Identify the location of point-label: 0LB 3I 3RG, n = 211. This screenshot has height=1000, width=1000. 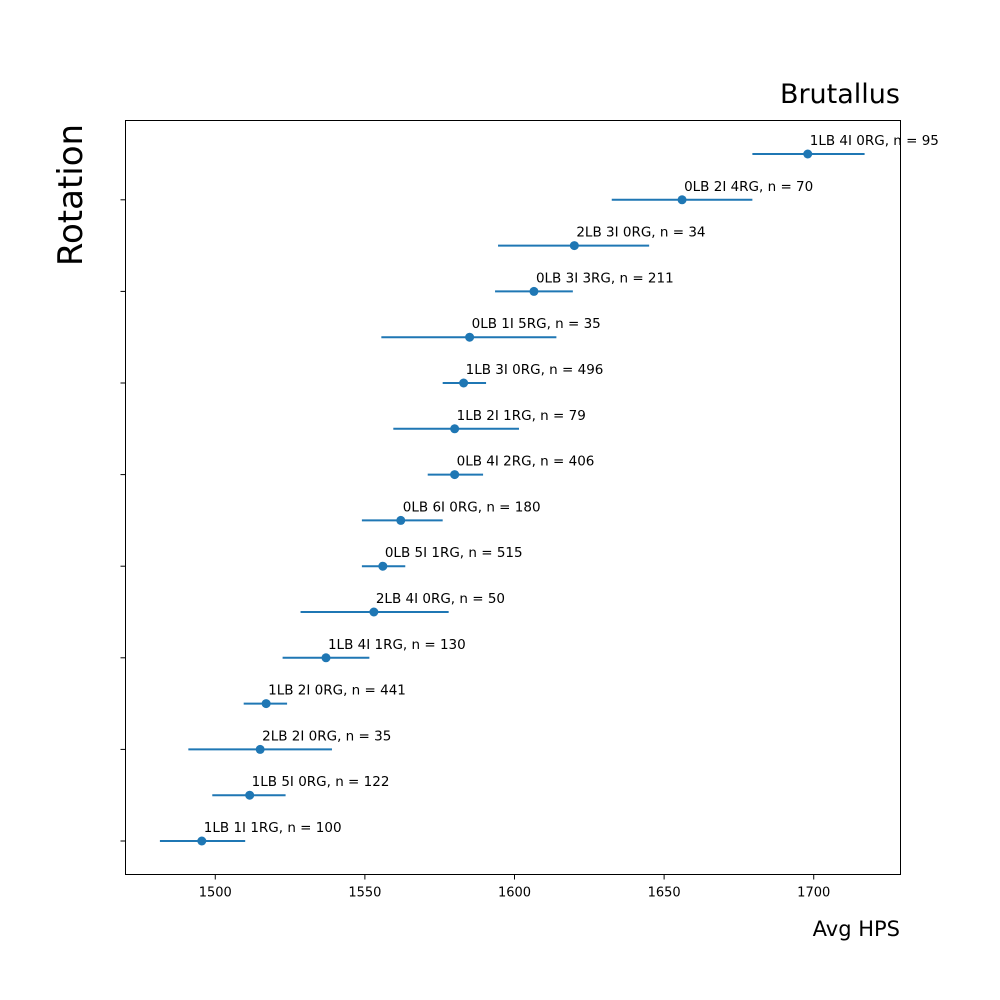
(605, 278).